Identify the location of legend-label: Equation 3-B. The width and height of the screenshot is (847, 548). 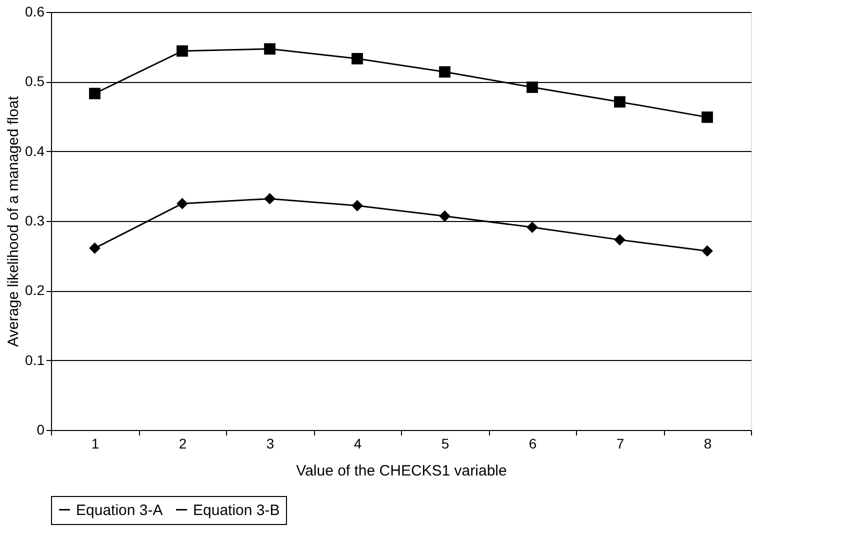
(236, 510).